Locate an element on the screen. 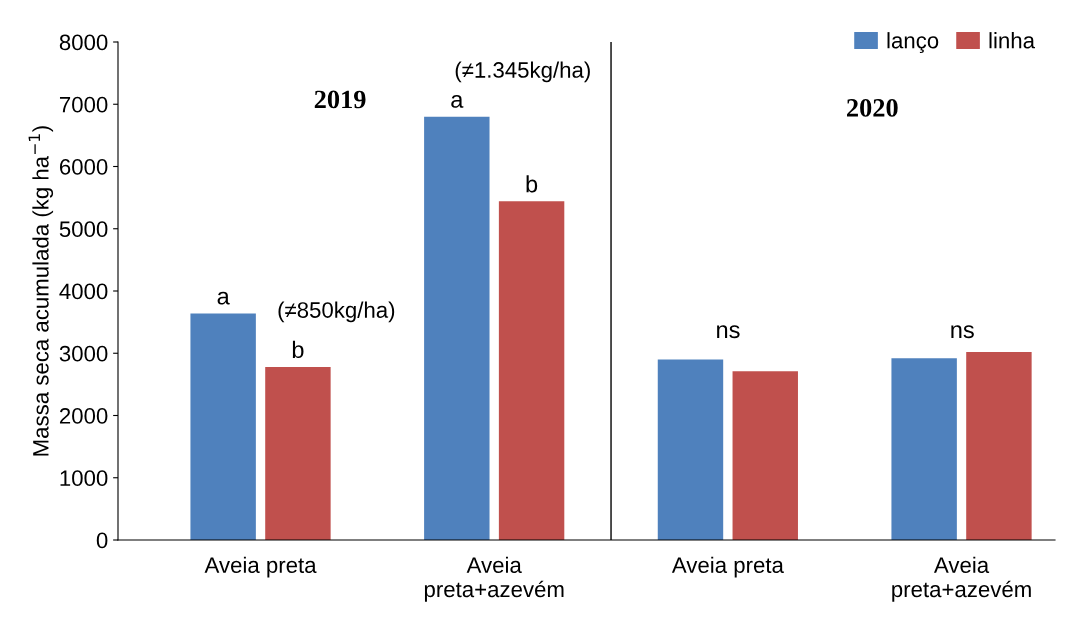 This screenshot has height=621, width=1071. annotation: (≠850kg/ha) is located at coordinates (336, 312).